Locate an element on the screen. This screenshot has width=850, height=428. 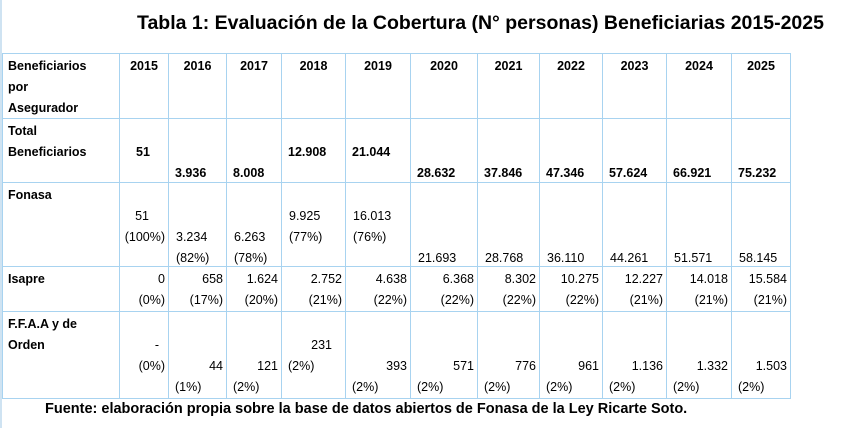
ffaa-value-cell: 231 (2%) is located at coordinates (313, 355).